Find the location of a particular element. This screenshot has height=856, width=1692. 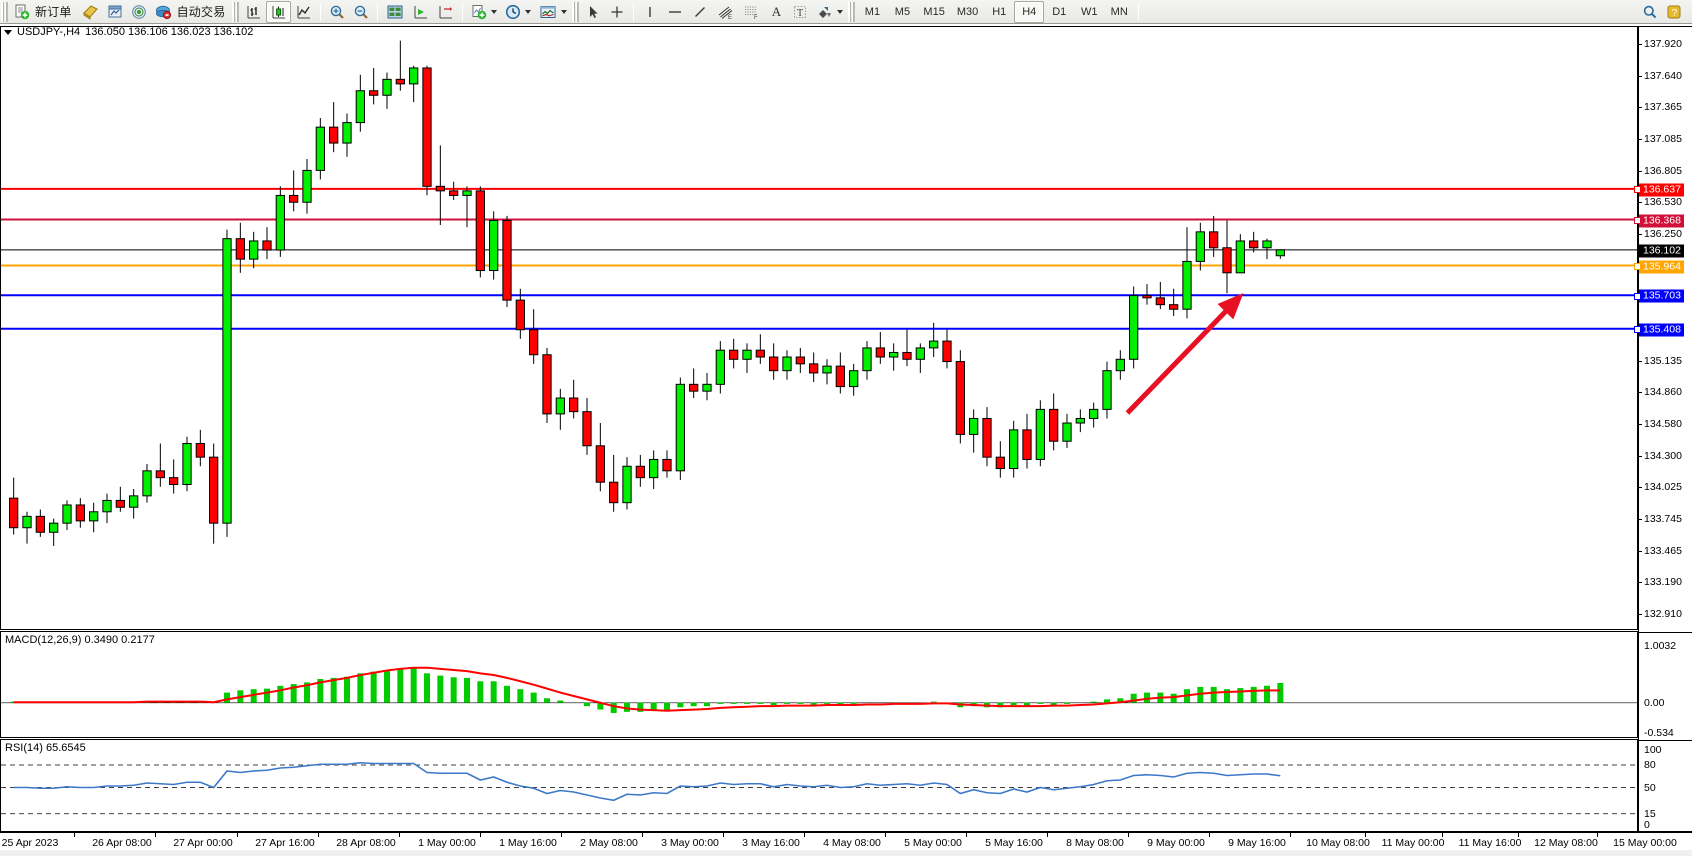

price-badge-resistance-1: 136.368 is located at coordinates (1659, 221).